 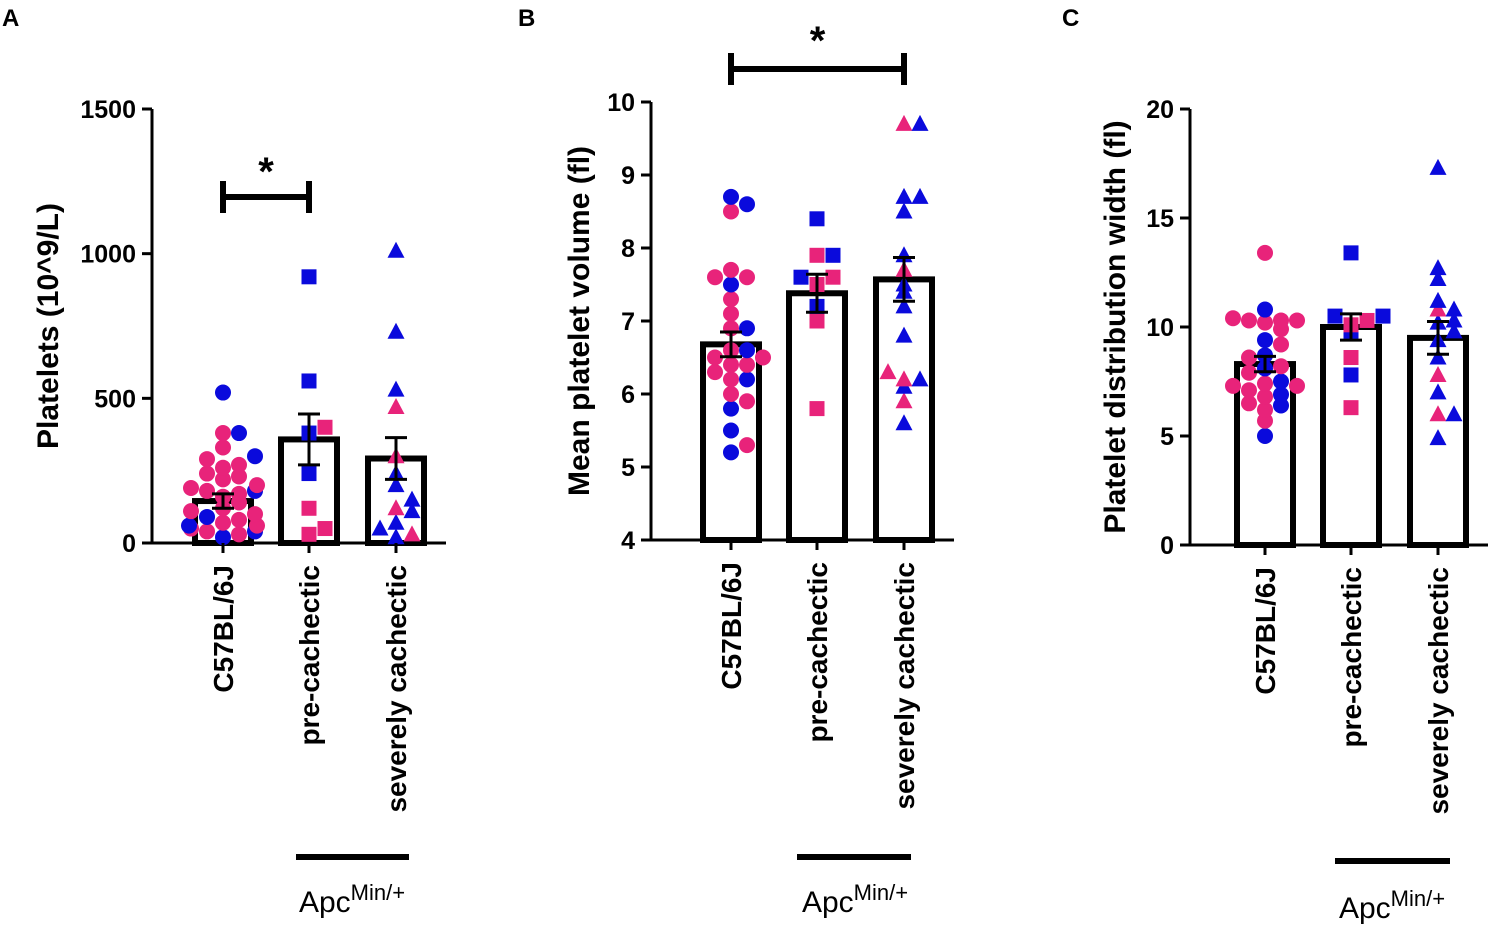 What do you see at coordinates (628, 176) in the screenshot?
I see `y-tick-label: 9` at bounding box center [628, 176].